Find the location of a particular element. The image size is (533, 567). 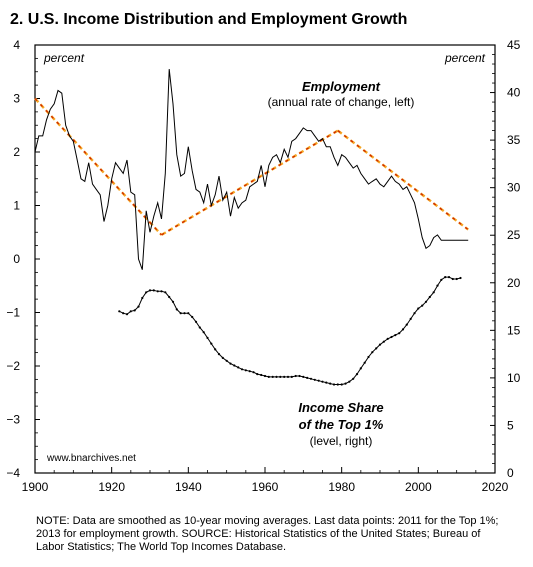

left-tick-label: 2 is located at coordinates (16, 152).